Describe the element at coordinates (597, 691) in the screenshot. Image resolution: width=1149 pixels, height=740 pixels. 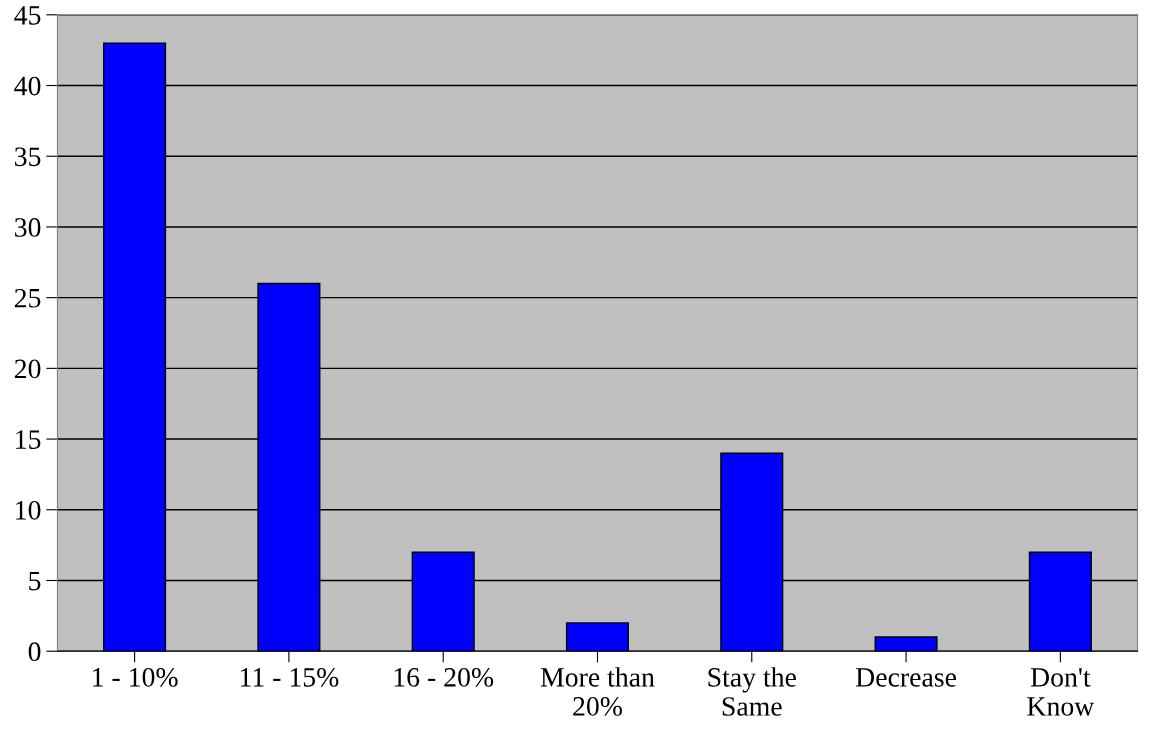
I see `x-tick-label: More than 20%` at that location.